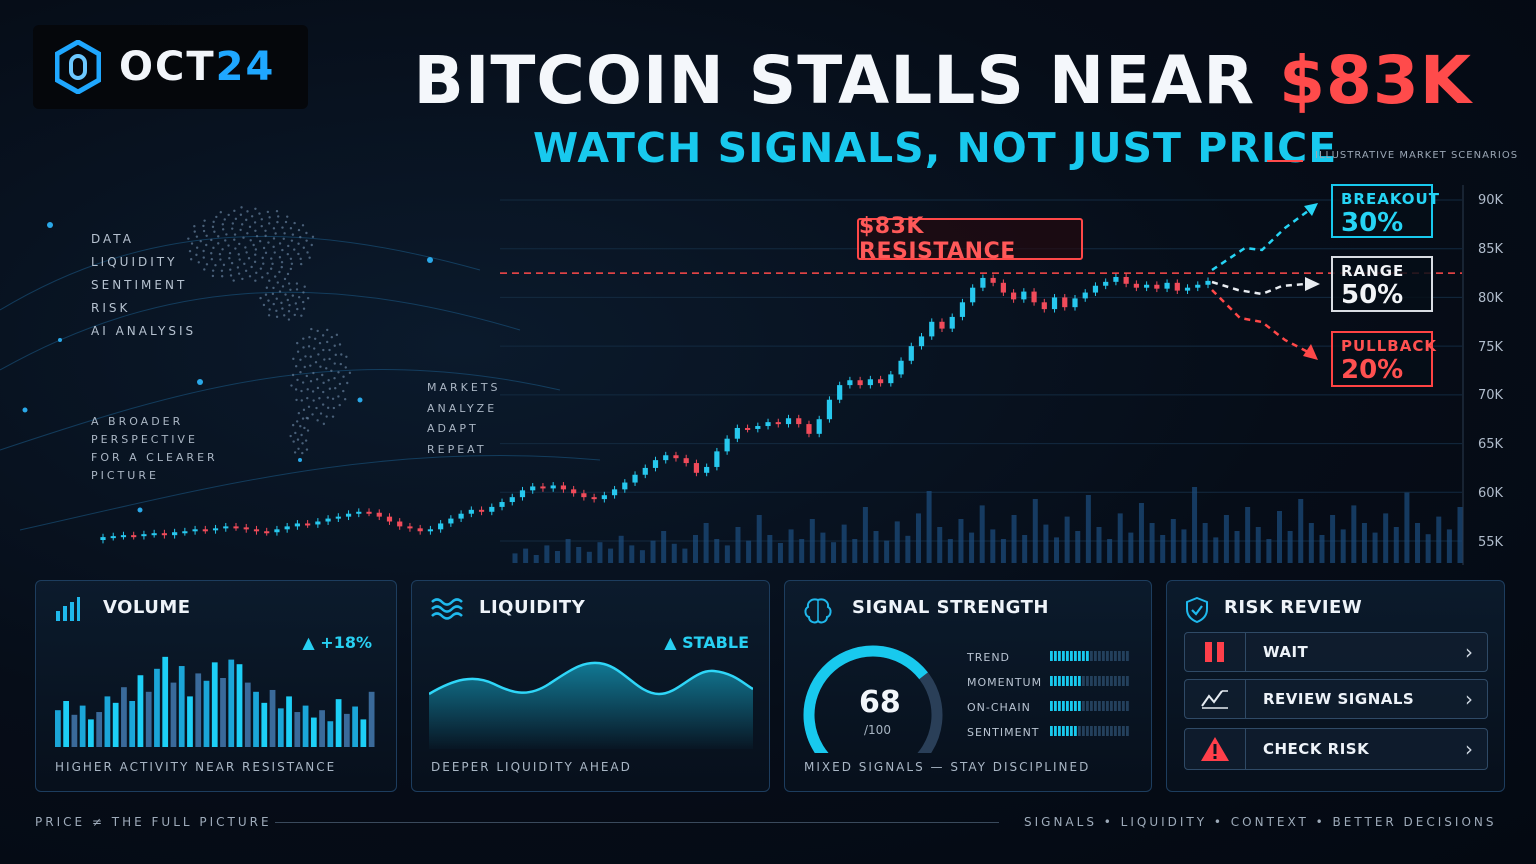 This screenshot has width=1536, height=864. I want to click on signal-row-label: ON-CHAIN, so click(999, 707).